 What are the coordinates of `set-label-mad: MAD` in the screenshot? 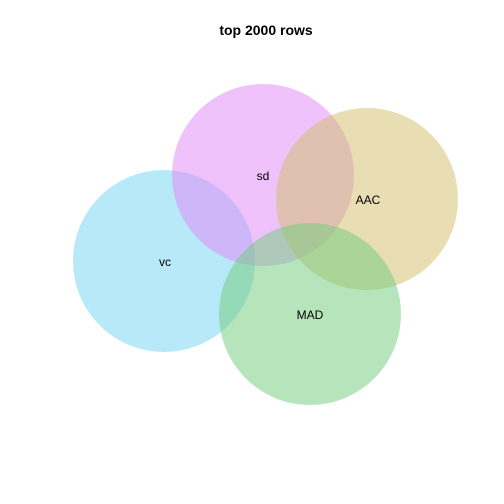 It's located at (310, 315).